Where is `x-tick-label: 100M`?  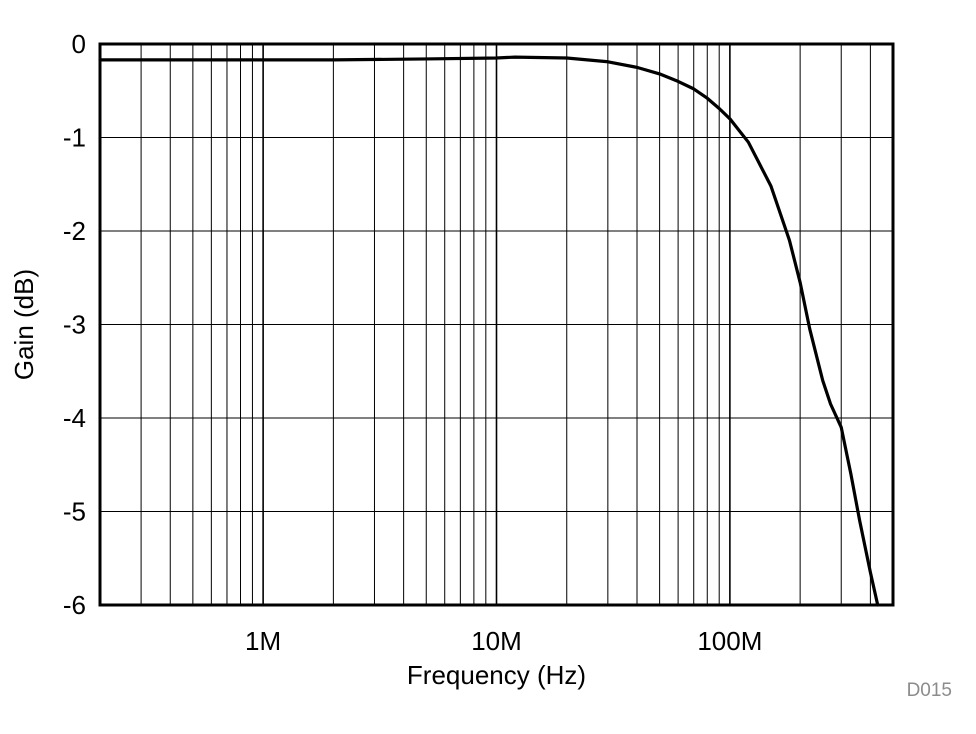
x-tick-label: 100M is located at coordinates (729, 641).